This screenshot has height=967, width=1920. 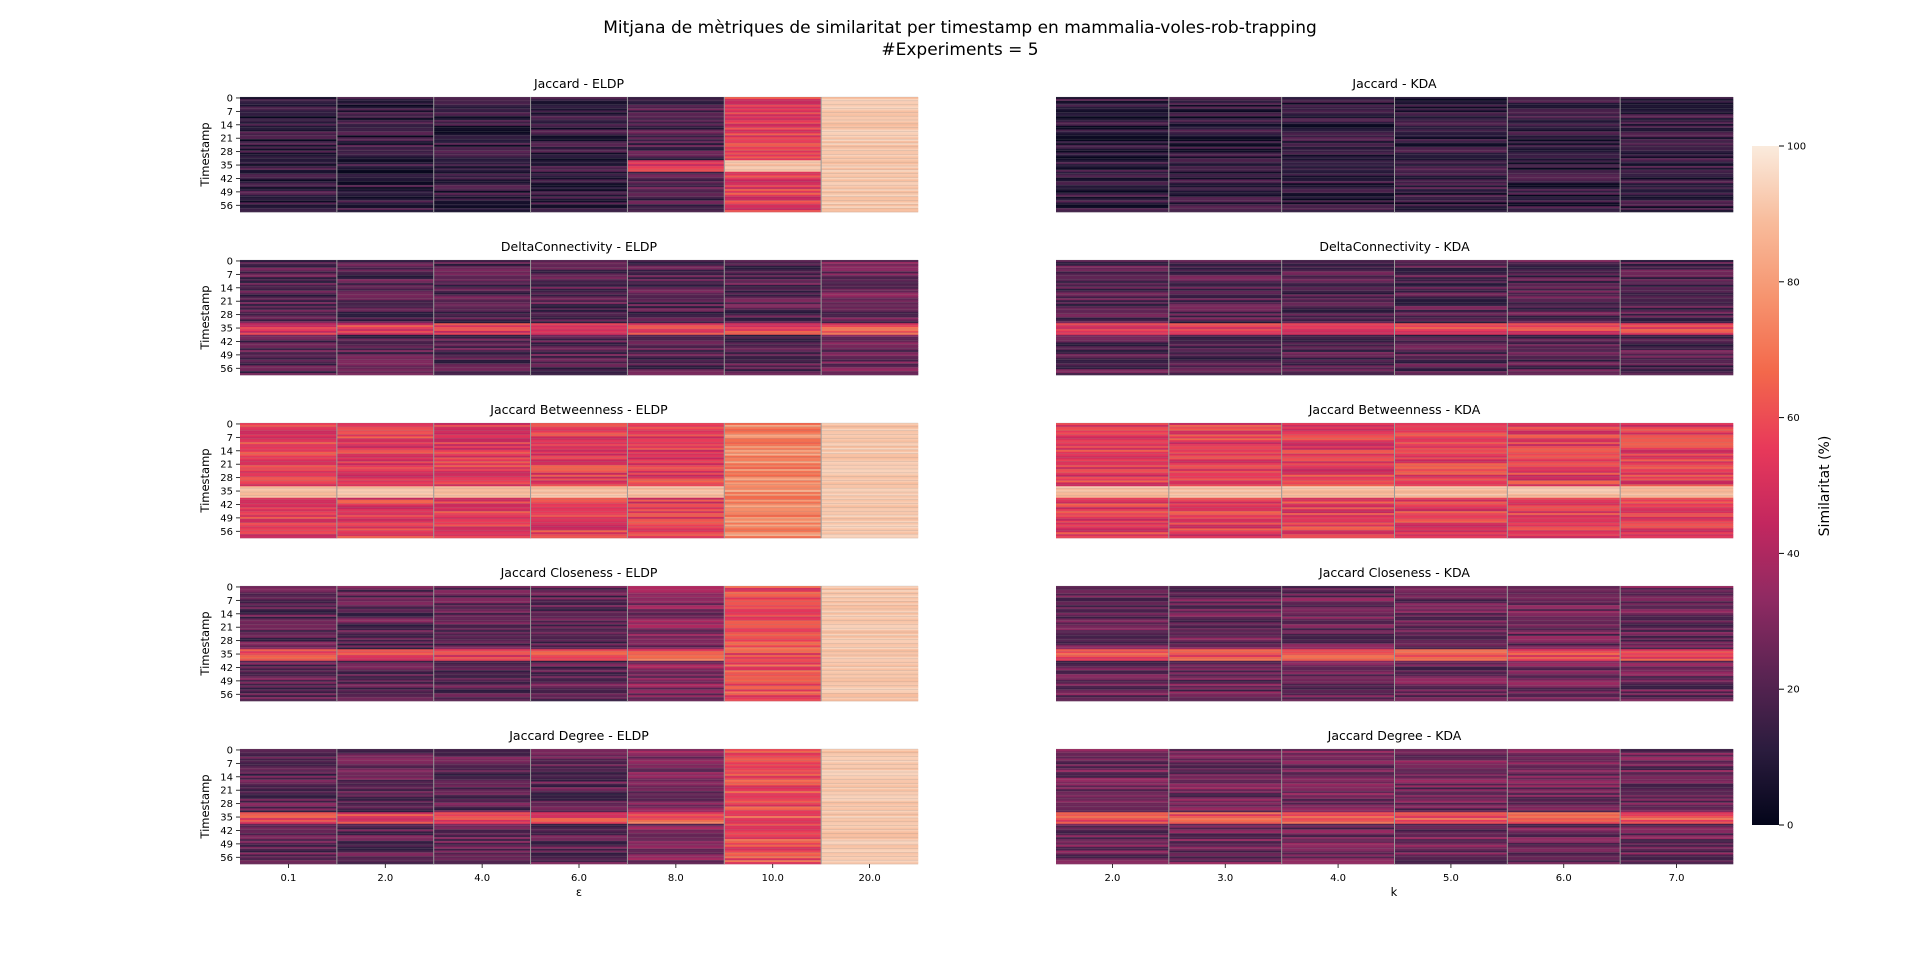 What do you see at coordinates (1112, 878) in the screenshot?
I see `x-tick-label: 2.0` at bounding box center [1112, 878].